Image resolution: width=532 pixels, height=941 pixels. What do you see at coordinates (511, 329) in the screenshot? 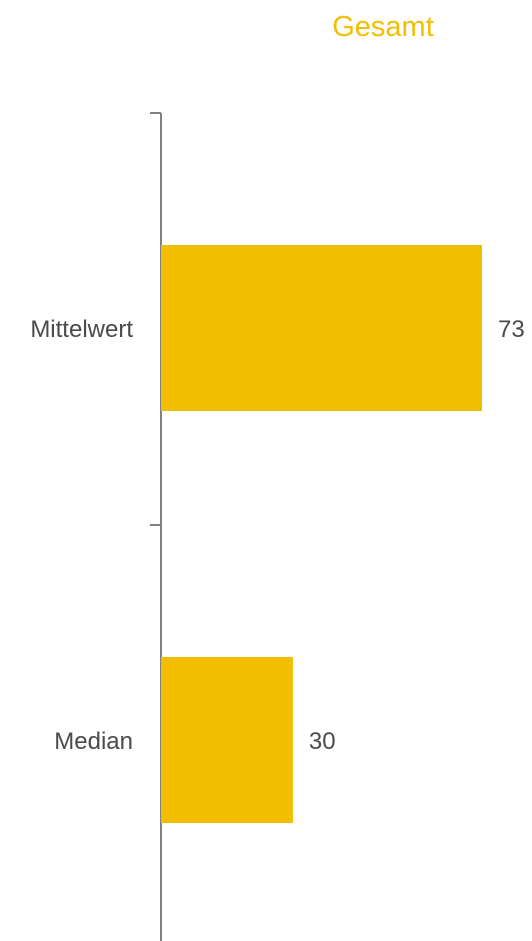
I see `value-label: 73` at bounding box center [511, 329].